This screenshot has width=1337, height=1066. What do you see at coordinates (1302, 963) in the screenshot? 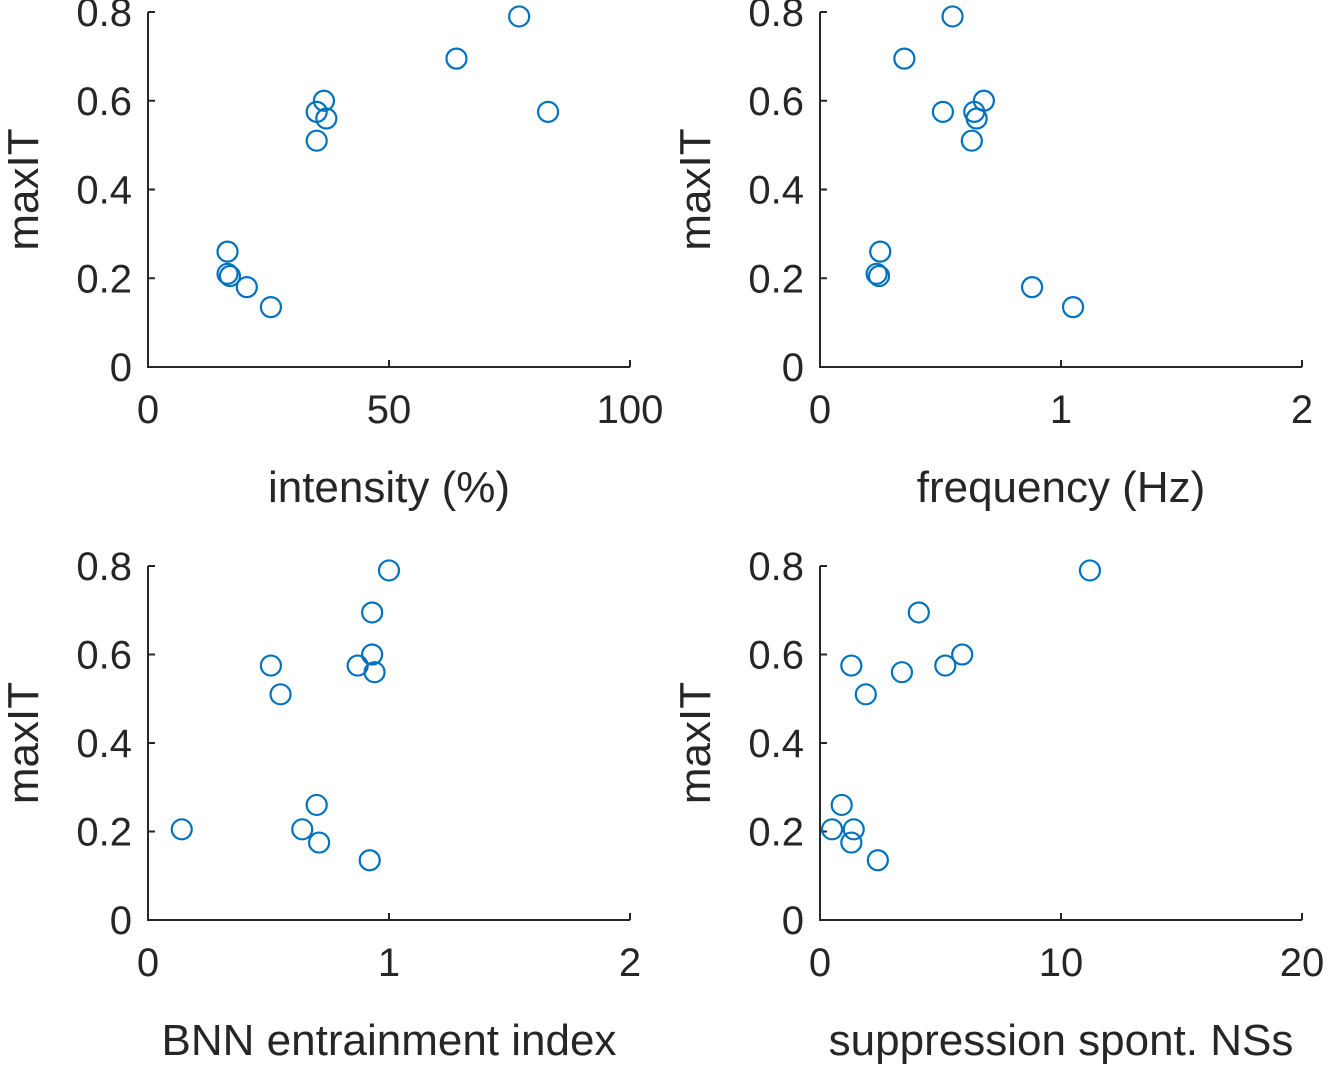
I see `x-tick-label: 20` at bounding box center [1302, 963].